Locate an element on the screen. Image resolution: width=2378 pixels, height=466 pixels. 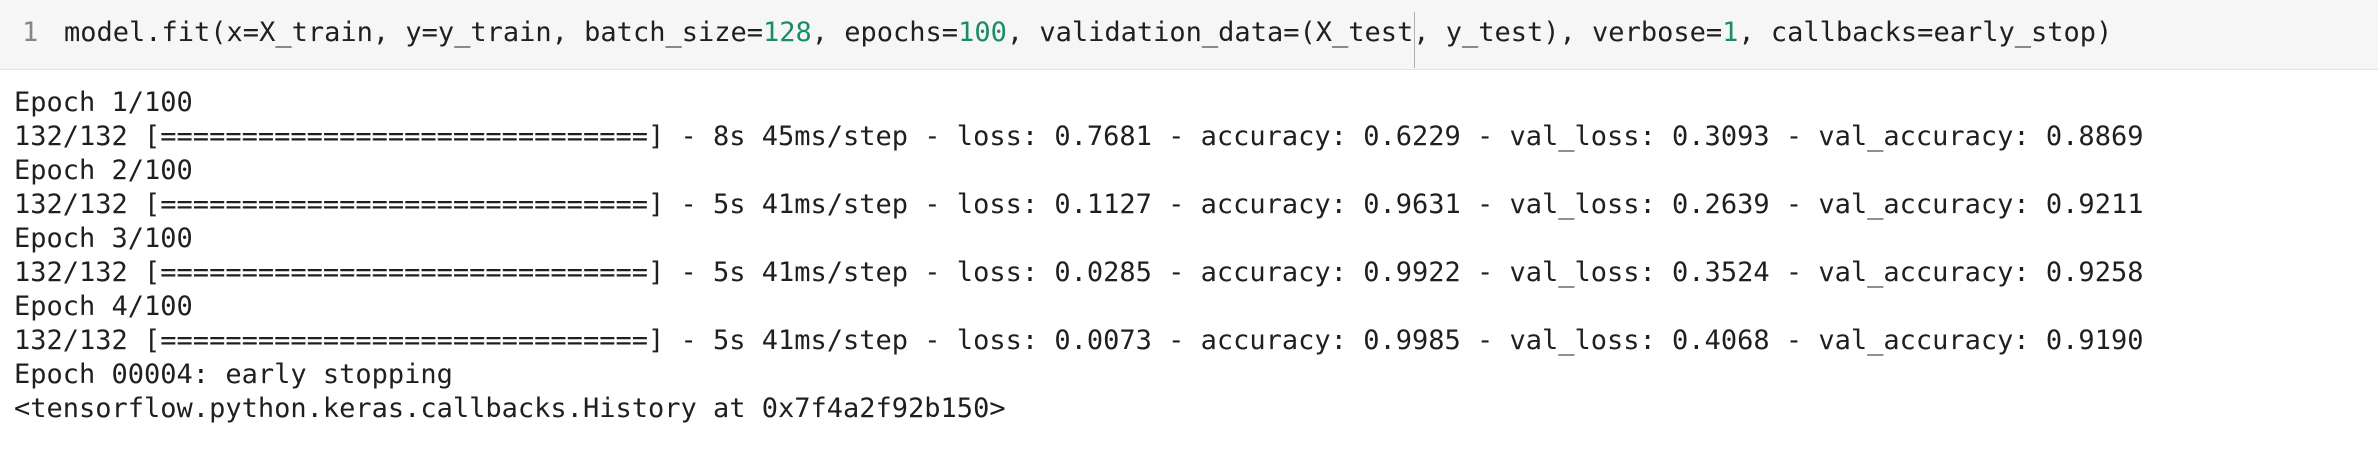
output-line: Epoch 2/100 is located at coordinates (103, 170).